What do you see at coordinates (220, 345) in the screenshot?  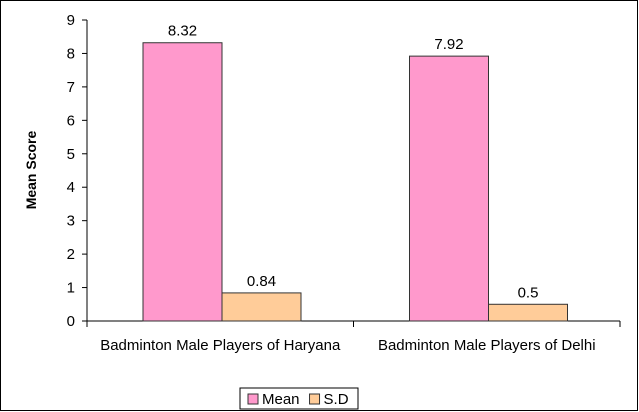 I see `x-tick-label: Badminton Male Players of Haryana` at bounding box center [220, 345].